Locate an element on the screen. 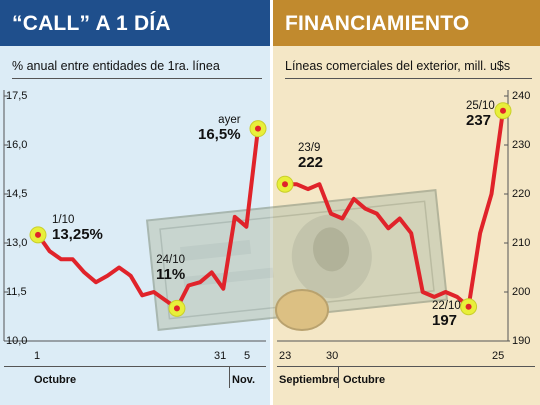  fin-y-tick-label: 230 is located at coordinates (521, 145).